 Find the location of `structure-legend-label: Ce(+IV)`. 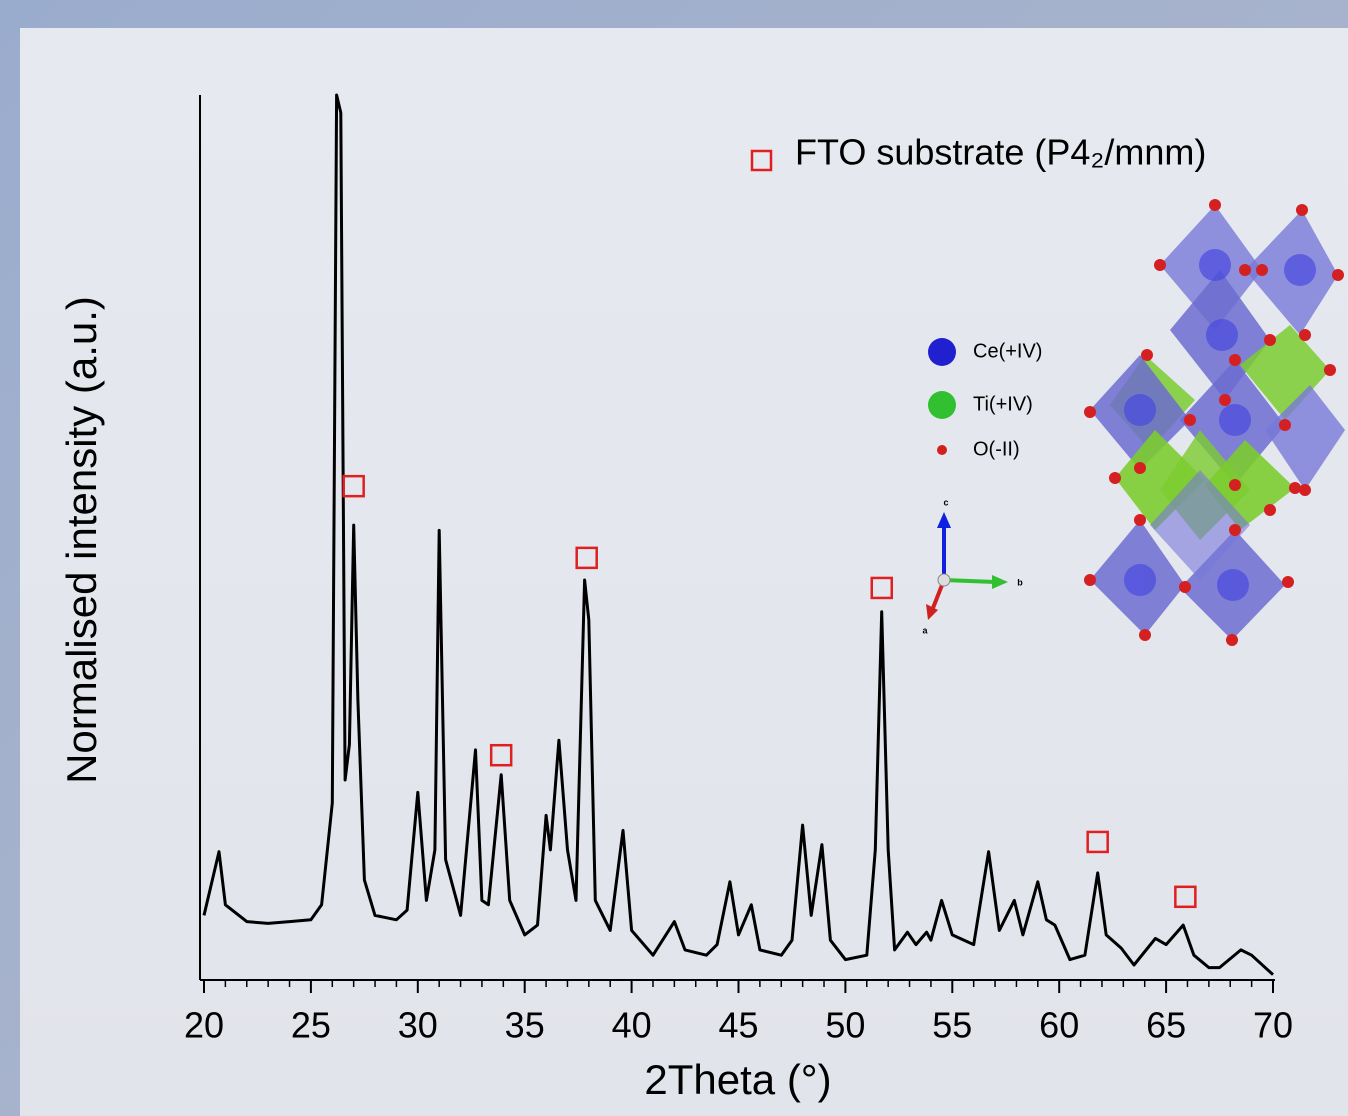

structure-legend-label: Ce(+IV) is located at coordinates (1007, 351).